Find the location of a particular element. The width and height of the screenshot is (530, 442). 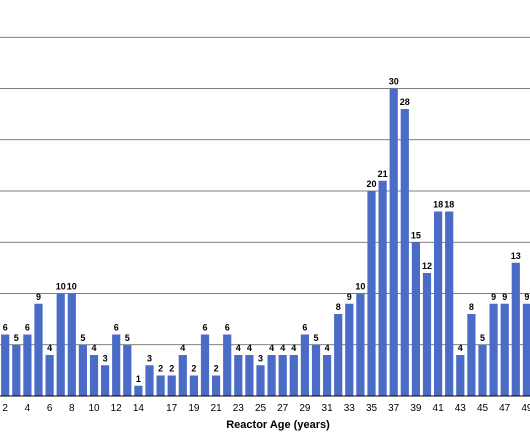

x-tick-14: 14 is located at coordinates (139, 408).